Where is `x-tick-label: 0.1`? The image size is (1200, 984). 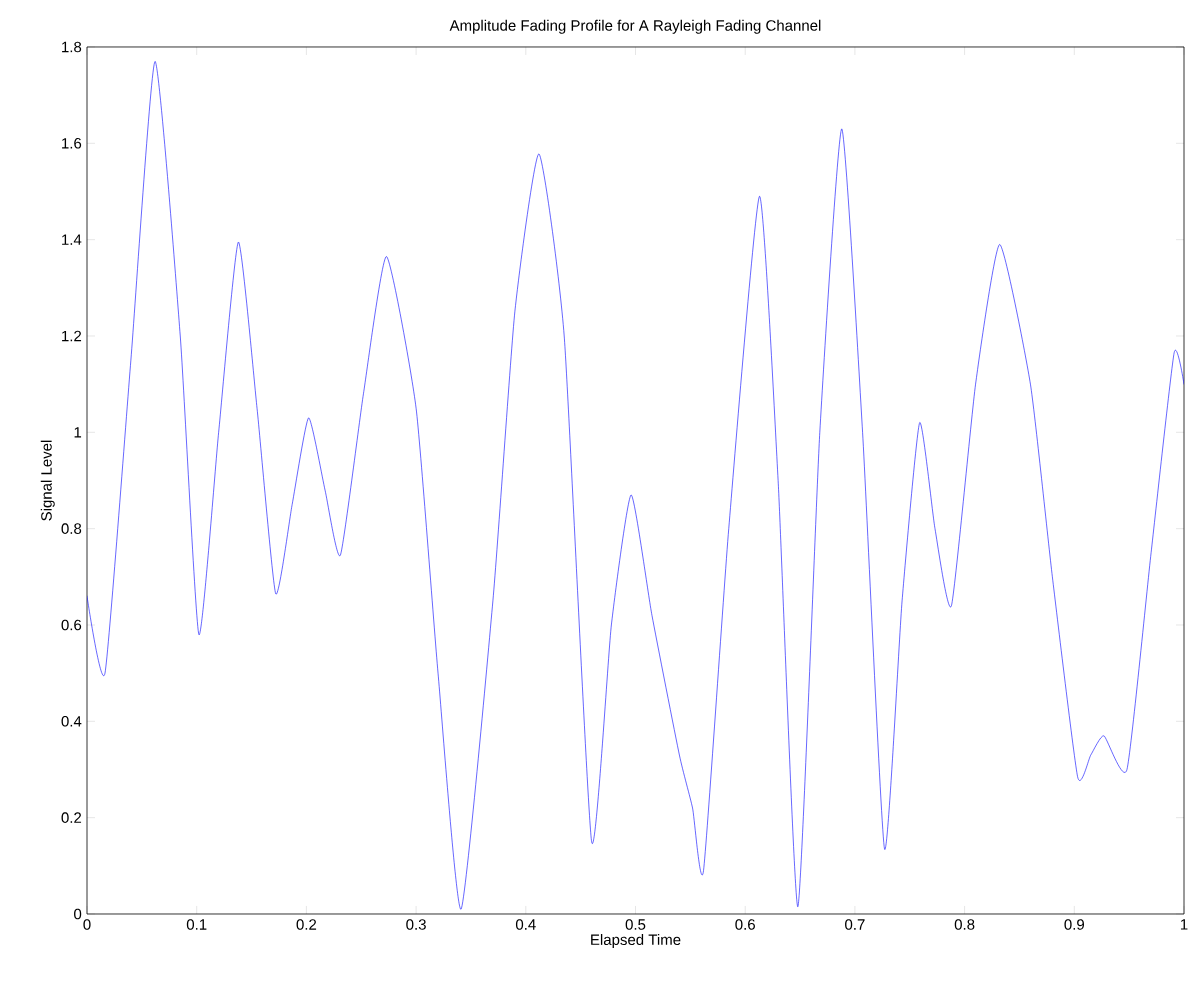 x-tick-label: 0.1 is located at coordinates (196, 924).